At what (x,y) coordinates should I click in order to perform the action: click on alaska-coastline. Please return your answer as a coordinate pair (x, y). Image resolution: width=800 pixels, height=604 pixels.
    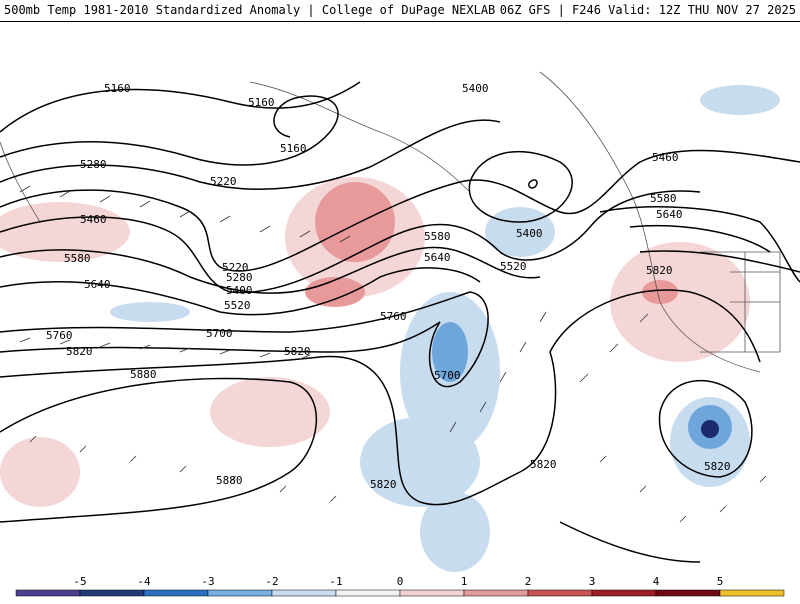
    Looking at the image, I should click on (360, 137).